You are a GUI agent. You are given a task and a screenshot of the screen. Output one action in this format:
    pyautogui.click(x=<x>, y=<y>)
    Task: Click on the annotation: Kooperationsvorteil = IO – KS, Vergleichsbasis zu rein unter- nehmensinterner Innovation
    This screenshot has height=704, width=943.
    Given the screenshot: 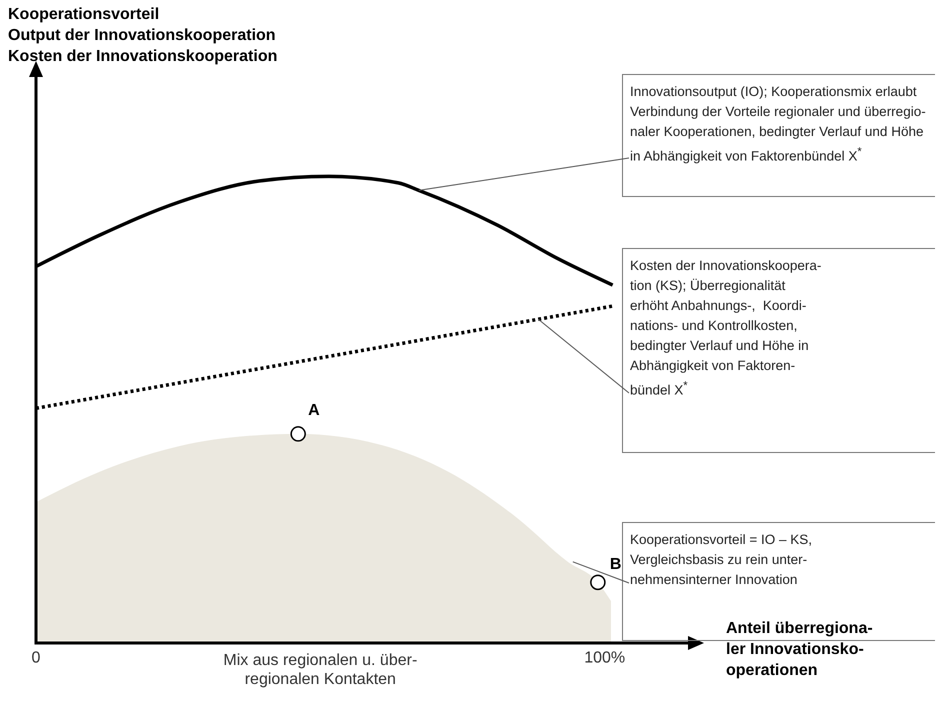 What is the action you would take?
    pyautogui.click(x=721, y=560)
    